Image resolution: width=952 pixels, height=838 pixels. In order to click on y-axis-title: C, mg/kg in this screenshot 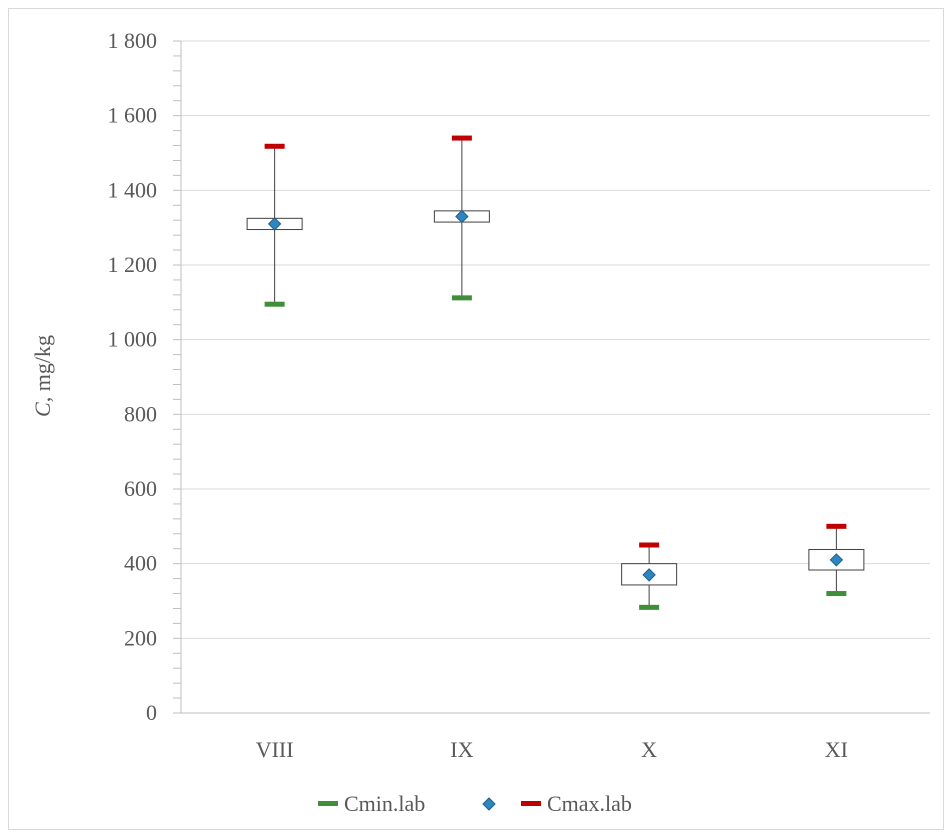, I will do `click(42, 376)`.